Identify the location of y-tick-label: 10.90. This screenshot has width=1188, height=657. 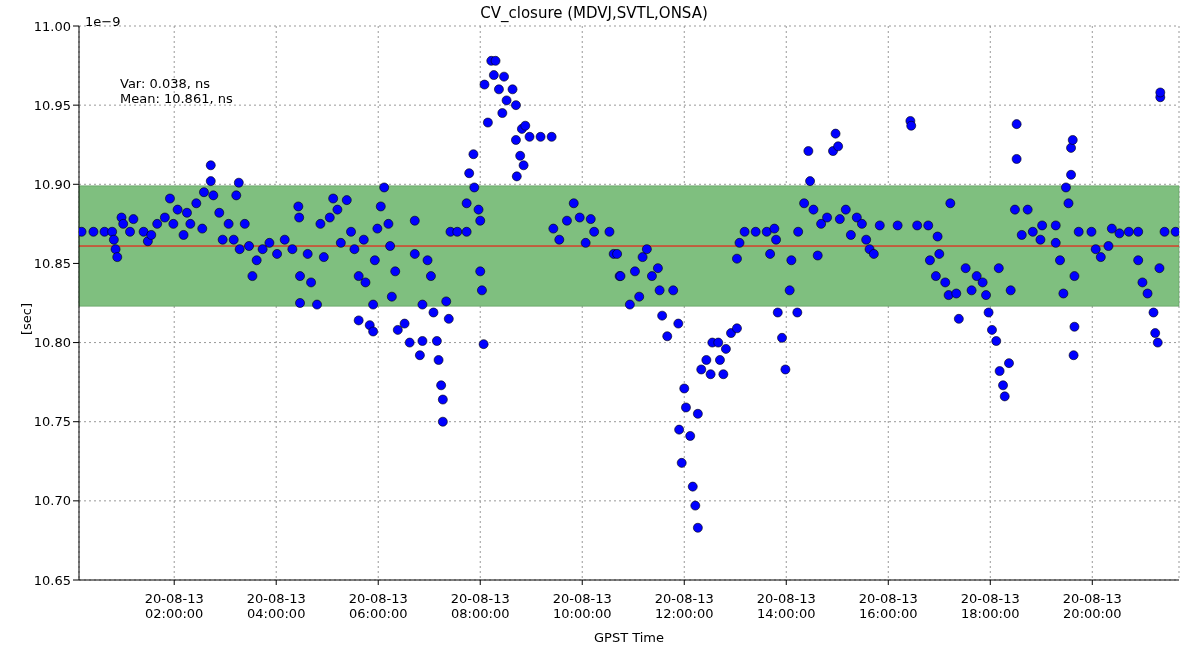
(52, 184).